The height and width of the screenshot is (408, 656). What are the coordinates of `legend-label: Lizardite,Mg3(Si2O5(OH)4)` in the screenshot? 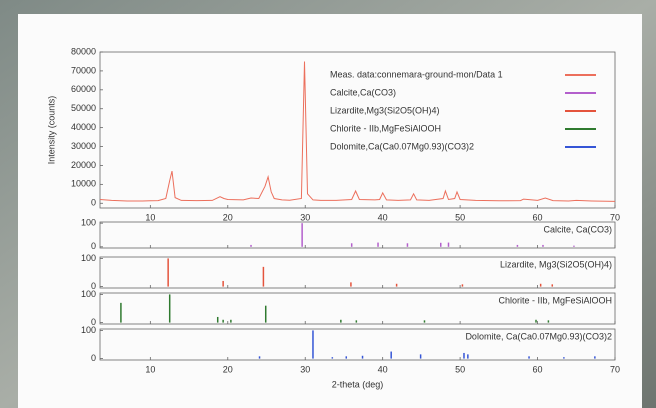 It's located at (385, 110).